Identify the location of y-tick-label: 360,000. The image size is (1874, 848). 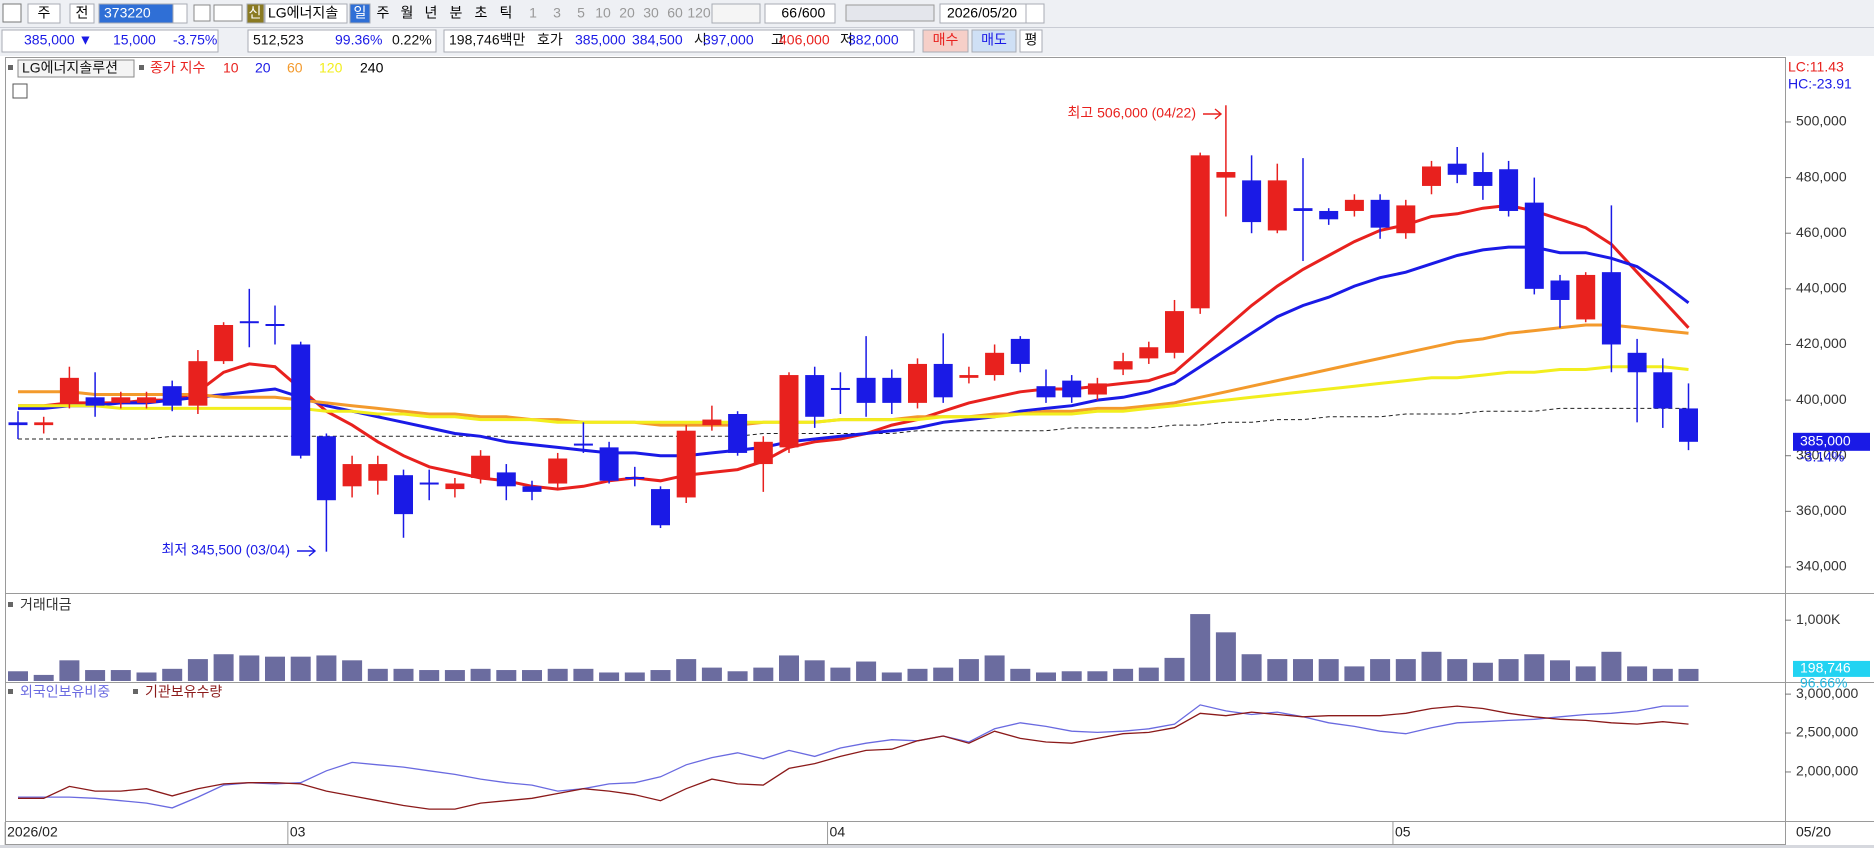
(1821, 510).